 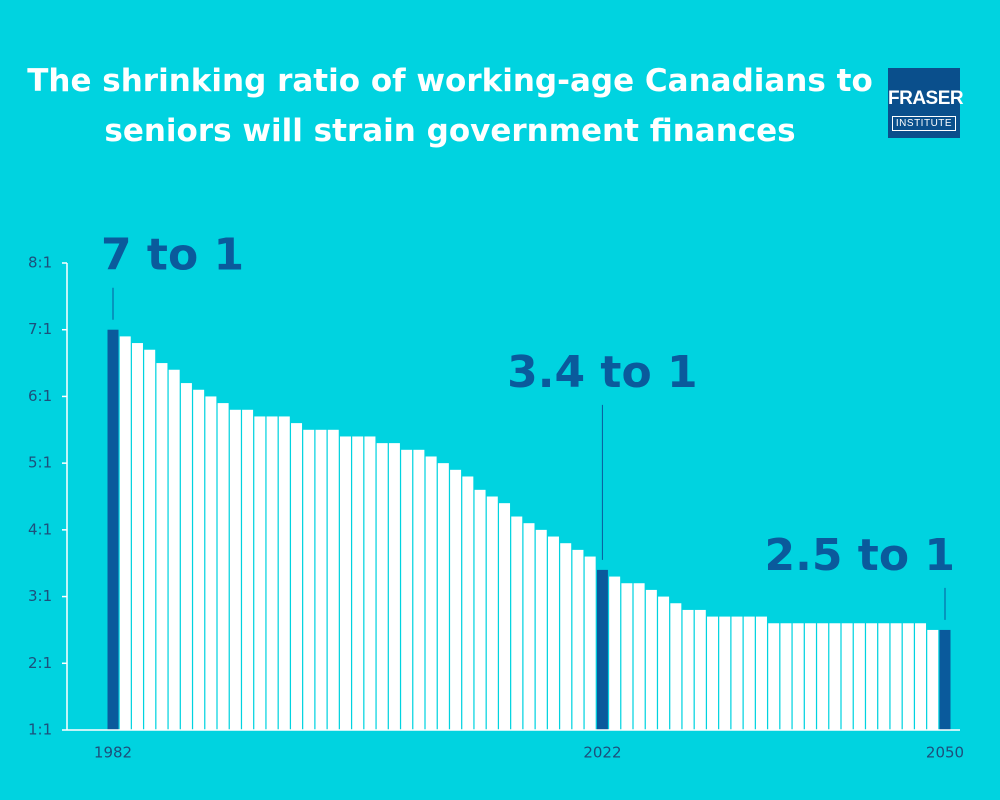 I want to click on x-tick-label: 2022, so click(x=602, y=753).